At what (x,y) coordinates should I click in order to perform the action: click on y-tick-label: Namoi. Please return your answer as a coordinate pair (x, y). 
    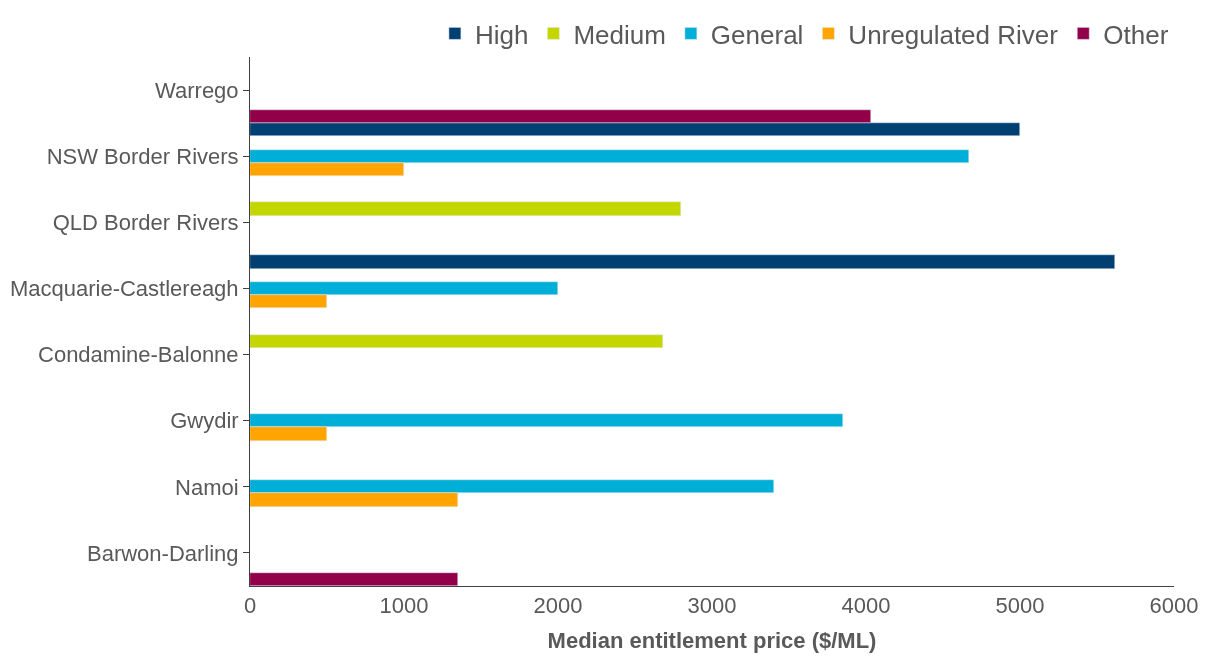
    Looking at the image, I should click on (207, 487).